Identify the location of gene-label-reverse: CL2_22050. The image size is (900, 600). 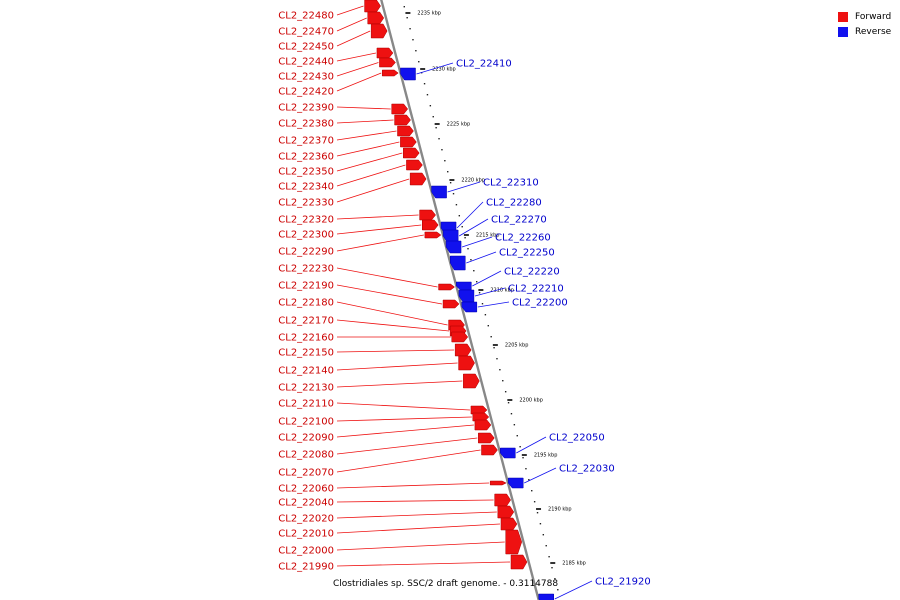
(577, 438).